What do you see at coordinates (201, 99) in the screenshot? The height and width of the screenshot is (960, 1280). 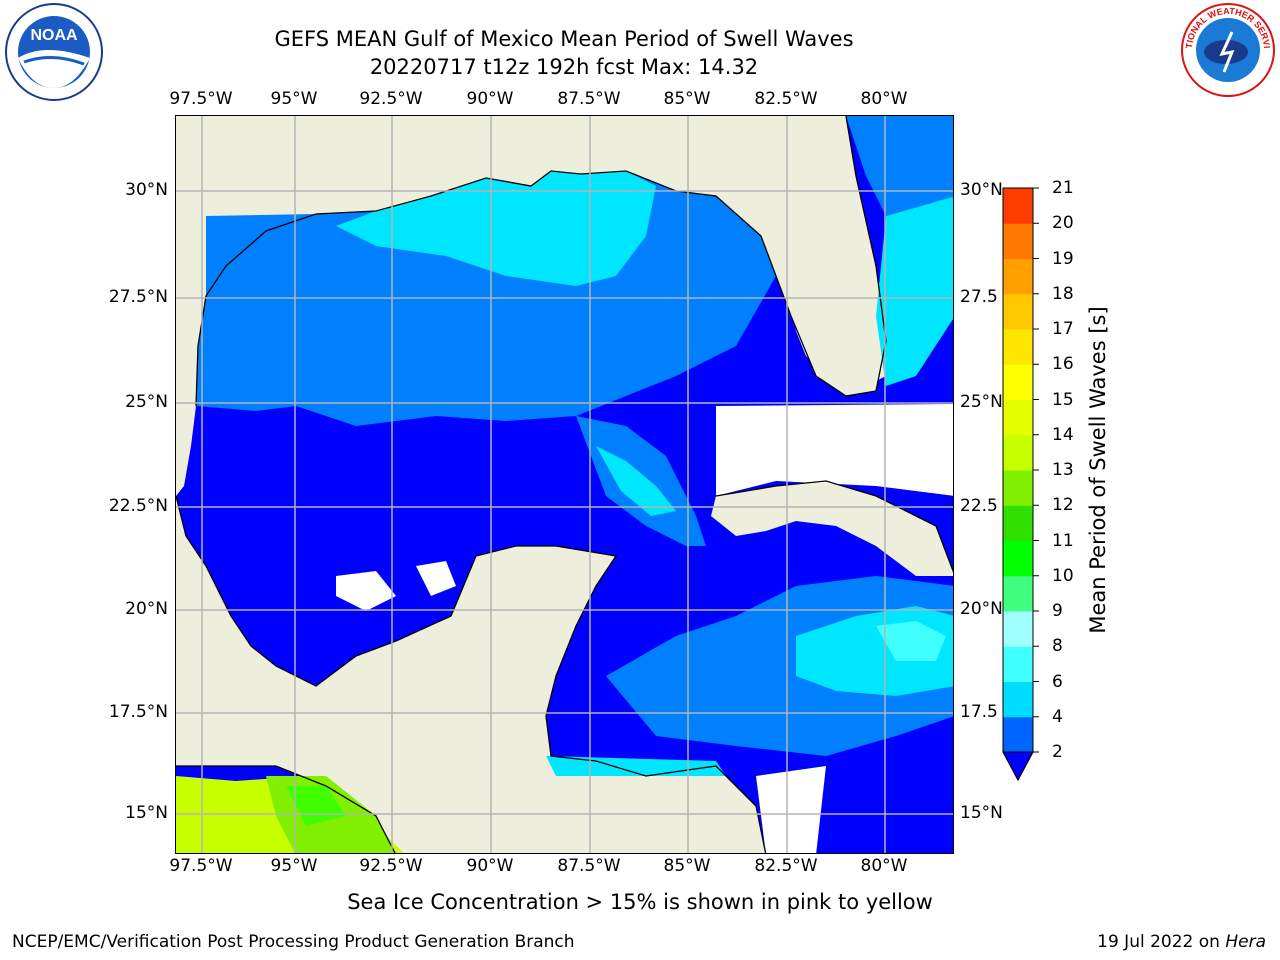 I see `lon-top-label: 97.5°W` at bounding box center [201, 99].